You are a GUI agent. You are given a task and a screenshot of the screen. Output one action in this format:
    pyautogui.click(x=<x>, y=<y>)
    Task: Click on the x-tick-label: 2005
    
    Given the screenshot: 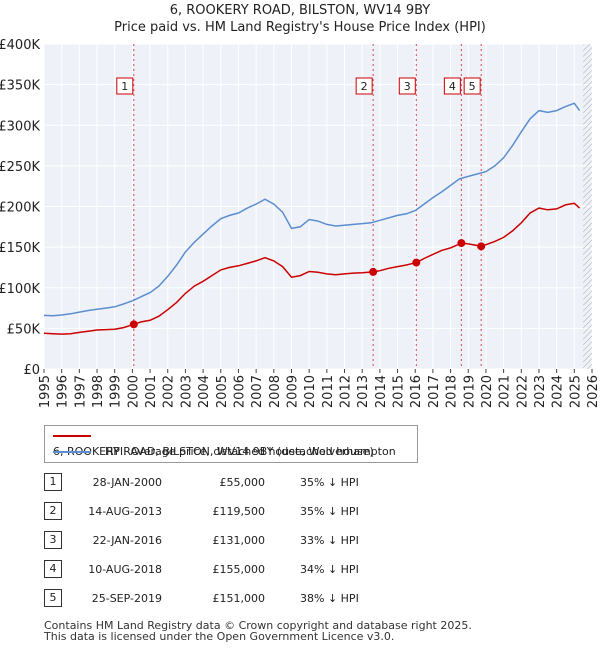 What is the action you would take?
    pyautogui.click(x=222, y=391)
    